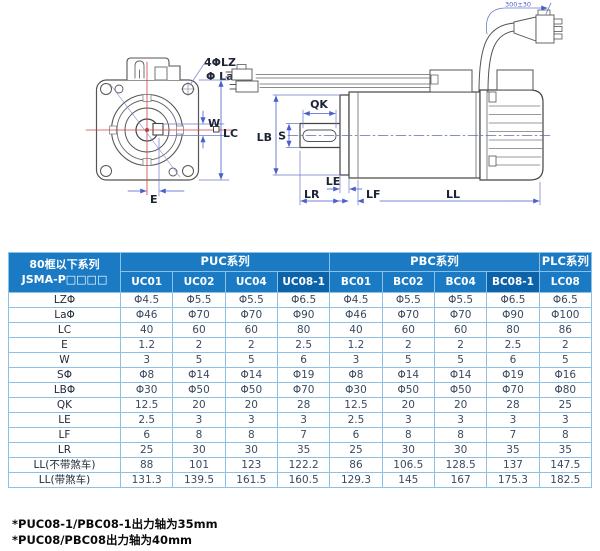 The height and width of the screenshot is (551, 600). I want to click on front-hole-label: 4ΦLZ, so click(220, 62).